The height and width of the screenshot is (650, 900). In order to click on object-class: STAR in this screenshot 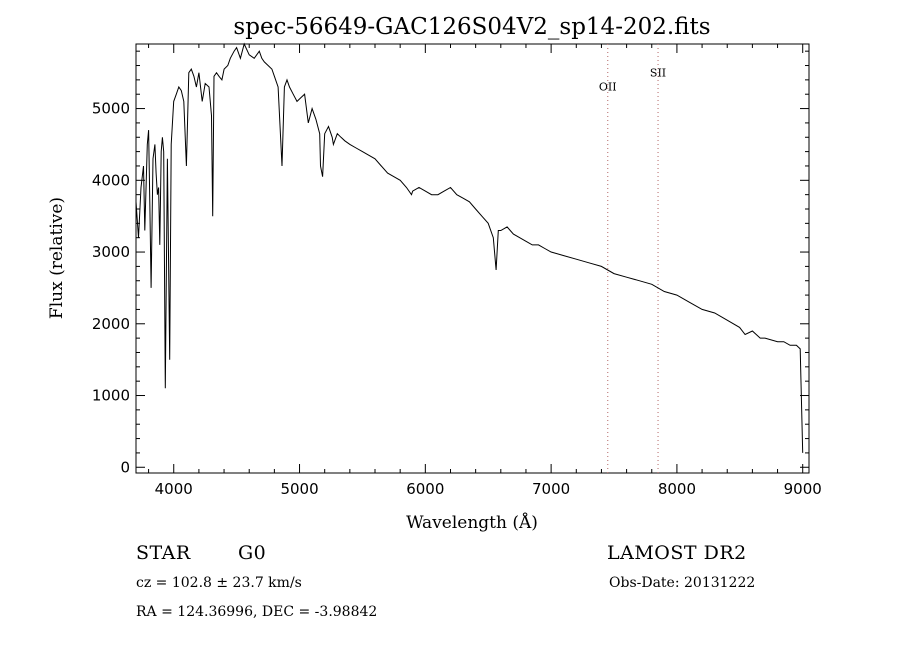, I will do `click(163, 553)`.